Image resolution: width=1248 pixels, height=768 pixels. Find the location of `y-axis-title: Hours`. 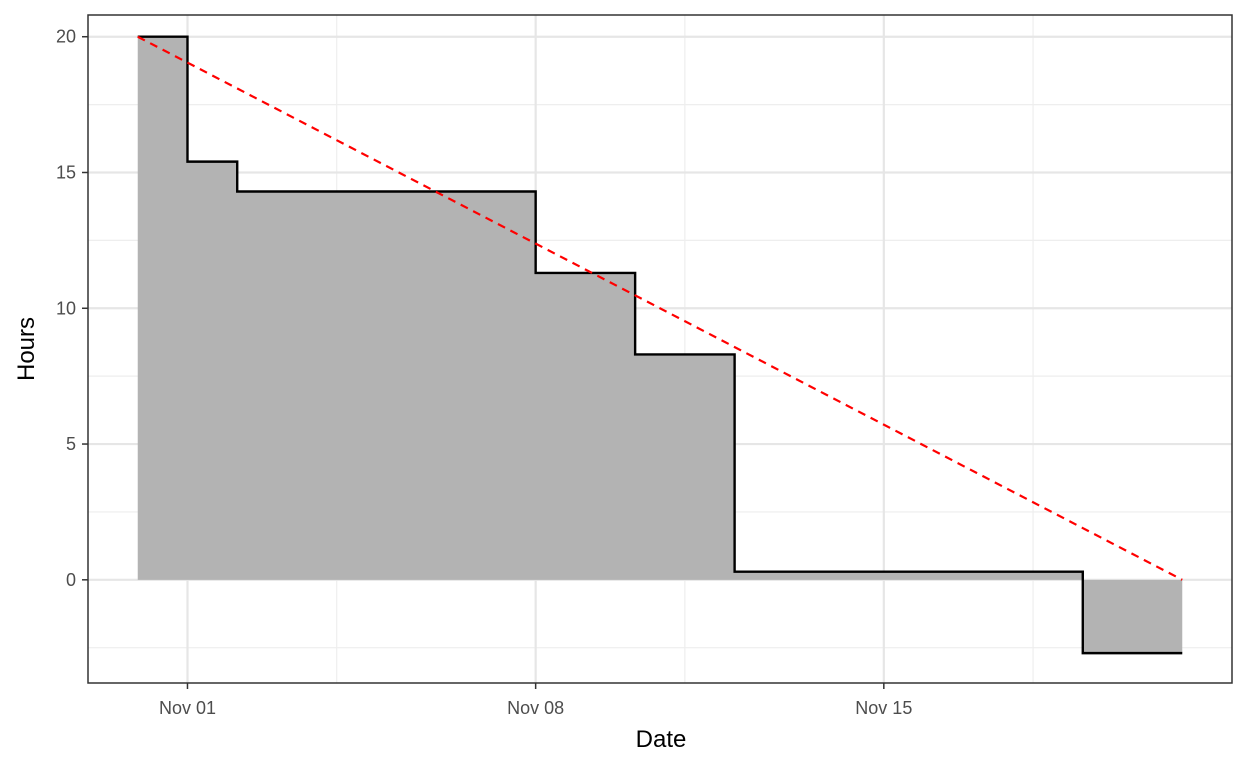

y-axis-title: Hours is located at coordinates (26, 349).